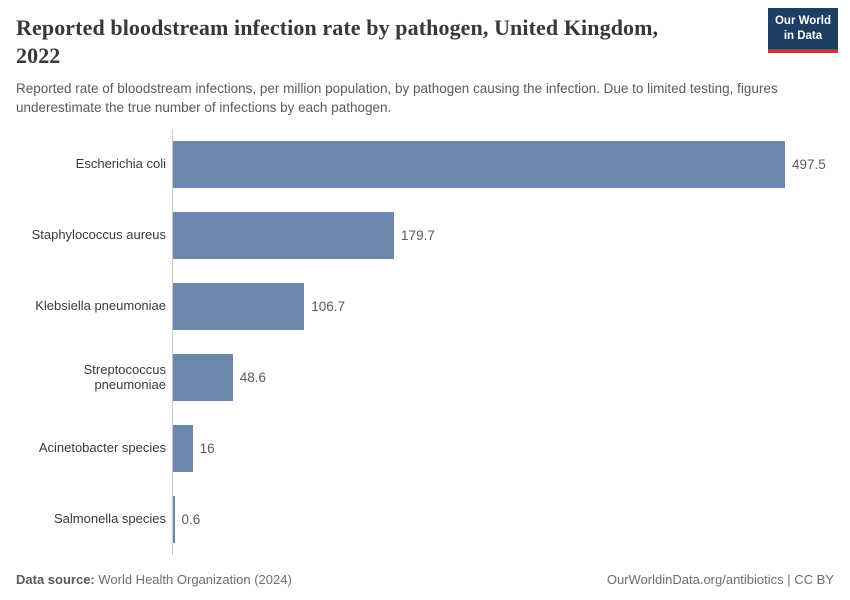 This screenshot has width=850, height=600. Describe the element at coordinates (55, 579) in the screenshot. I see `data-source-label: Data source:` at that location.